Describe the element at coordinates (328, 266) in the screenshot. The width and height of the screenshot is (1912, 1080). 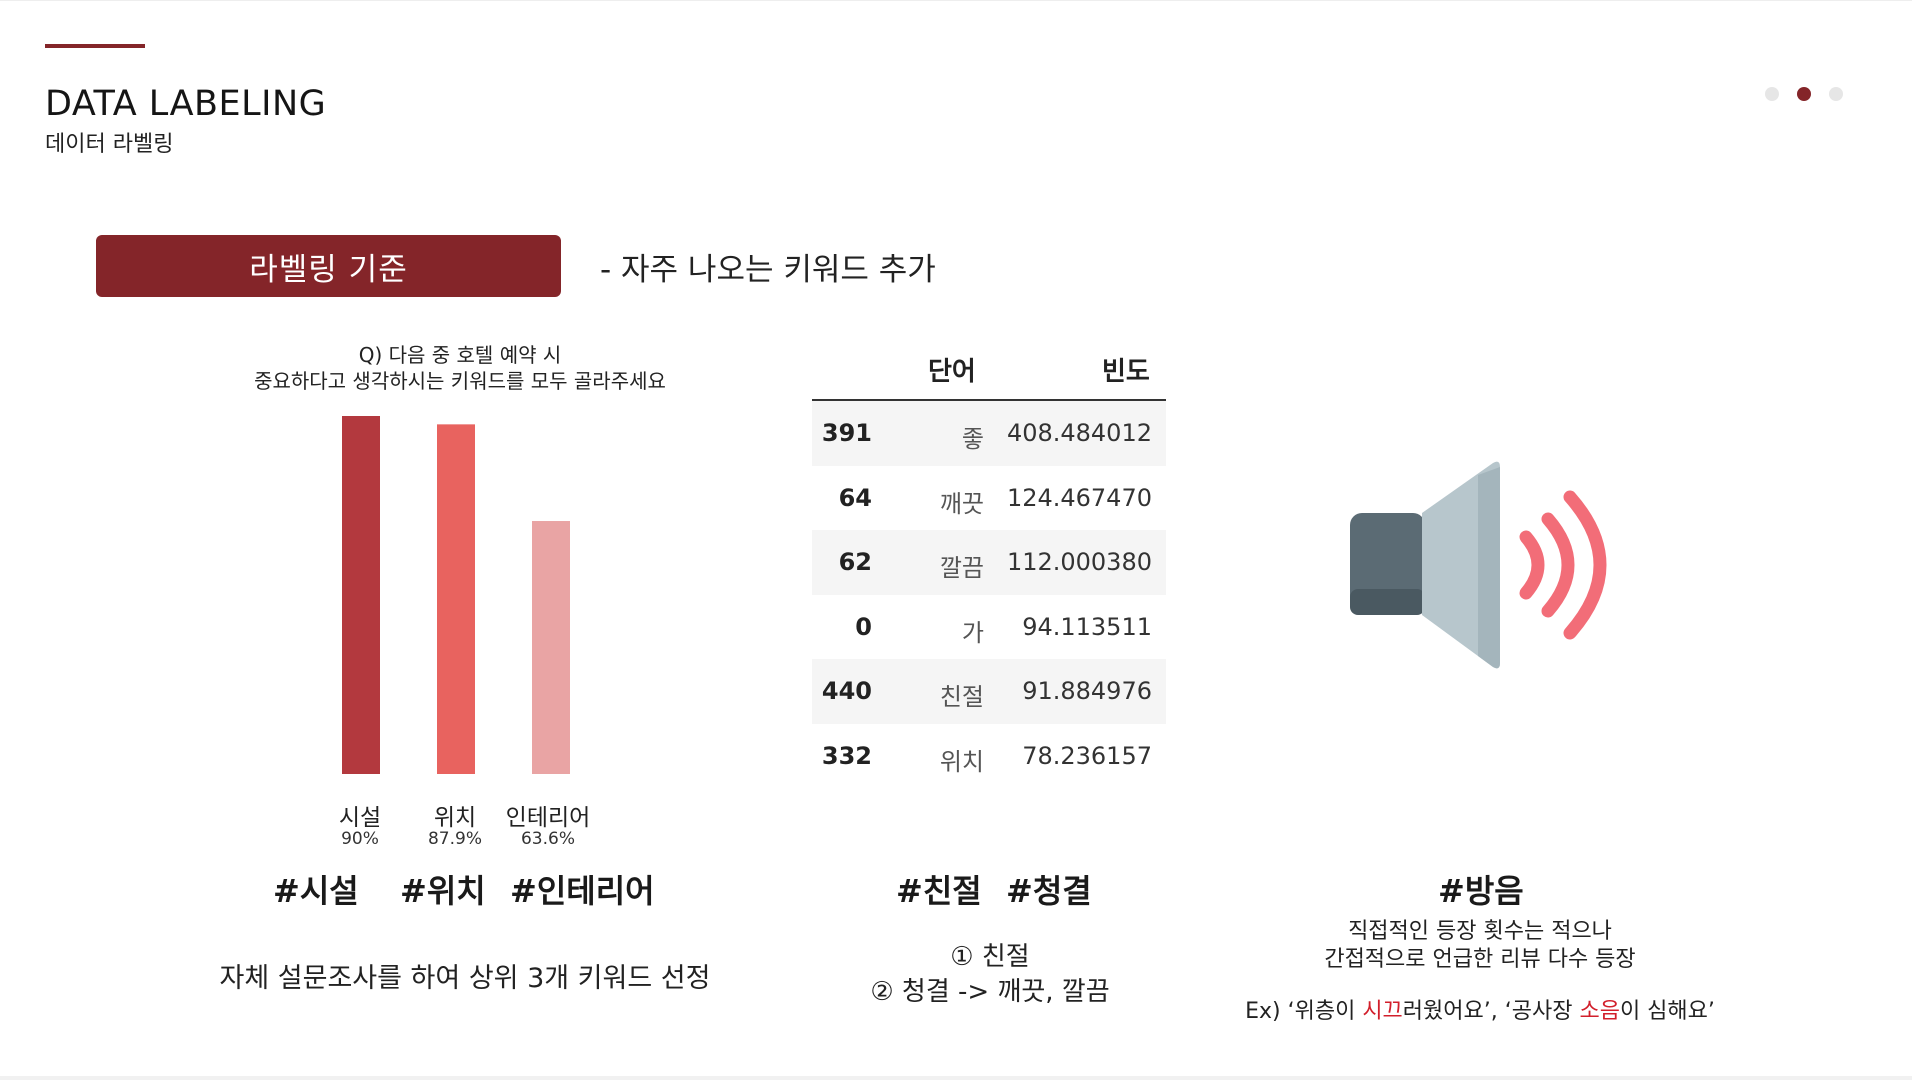
I see `labeling-criteria-badge: 라벨링 기준` at that location.